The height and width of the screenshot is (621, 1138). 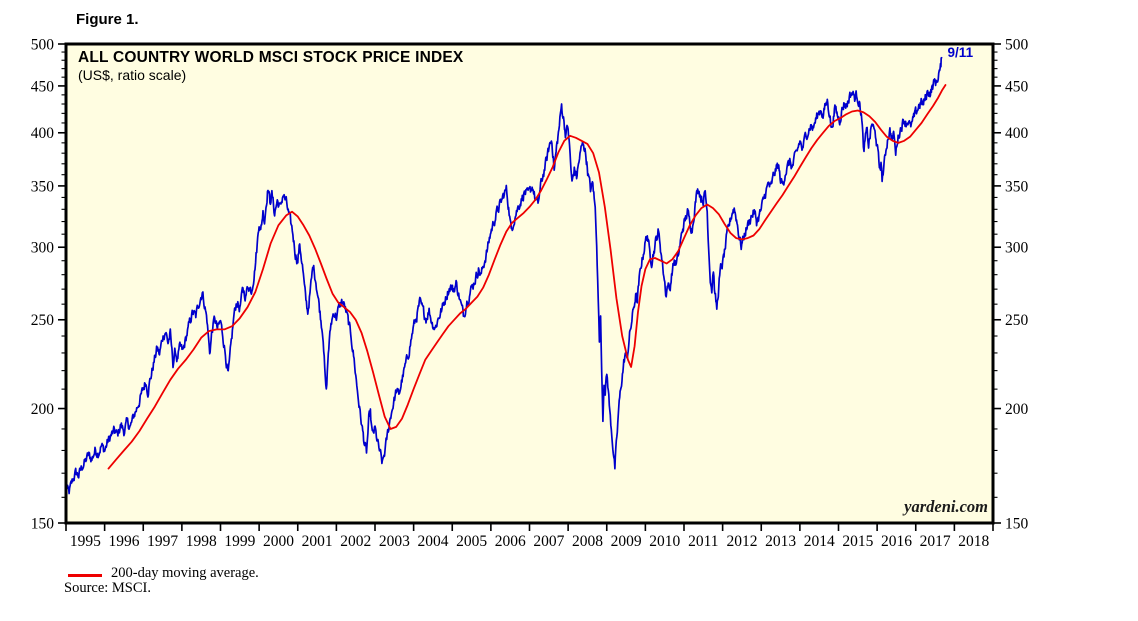 What do you see at coordinates (780, 541) in the screenshot?
I see `x-tick-label: 2013` at bounding box center [780, 541].